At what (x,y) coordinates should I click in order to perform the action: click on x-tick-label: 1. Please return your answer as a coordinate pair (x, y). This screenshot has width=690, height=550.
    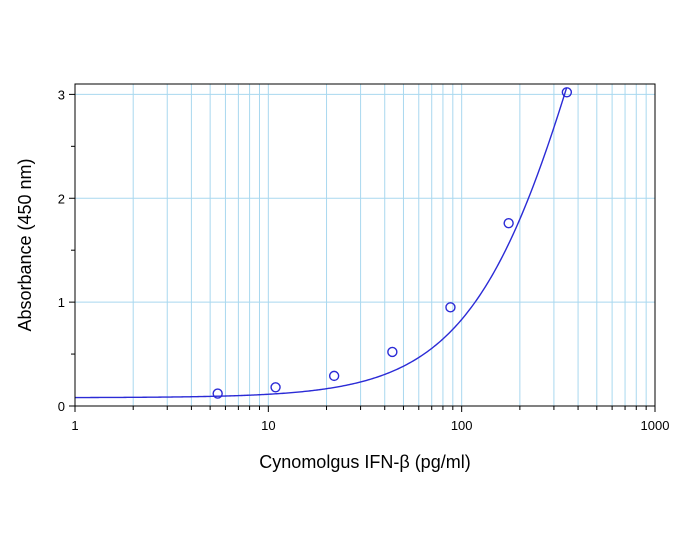
    Looking at the image, I should click on (74, 425).